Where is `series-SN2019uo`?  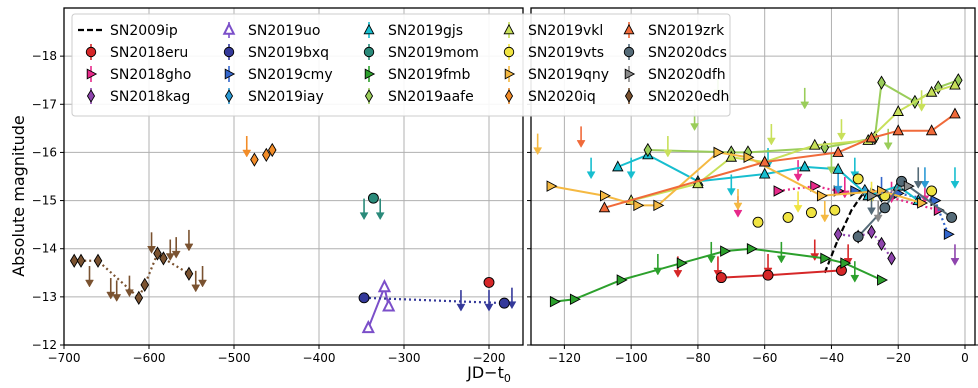 series-SN2019uo is located at coordinates (378, 306).